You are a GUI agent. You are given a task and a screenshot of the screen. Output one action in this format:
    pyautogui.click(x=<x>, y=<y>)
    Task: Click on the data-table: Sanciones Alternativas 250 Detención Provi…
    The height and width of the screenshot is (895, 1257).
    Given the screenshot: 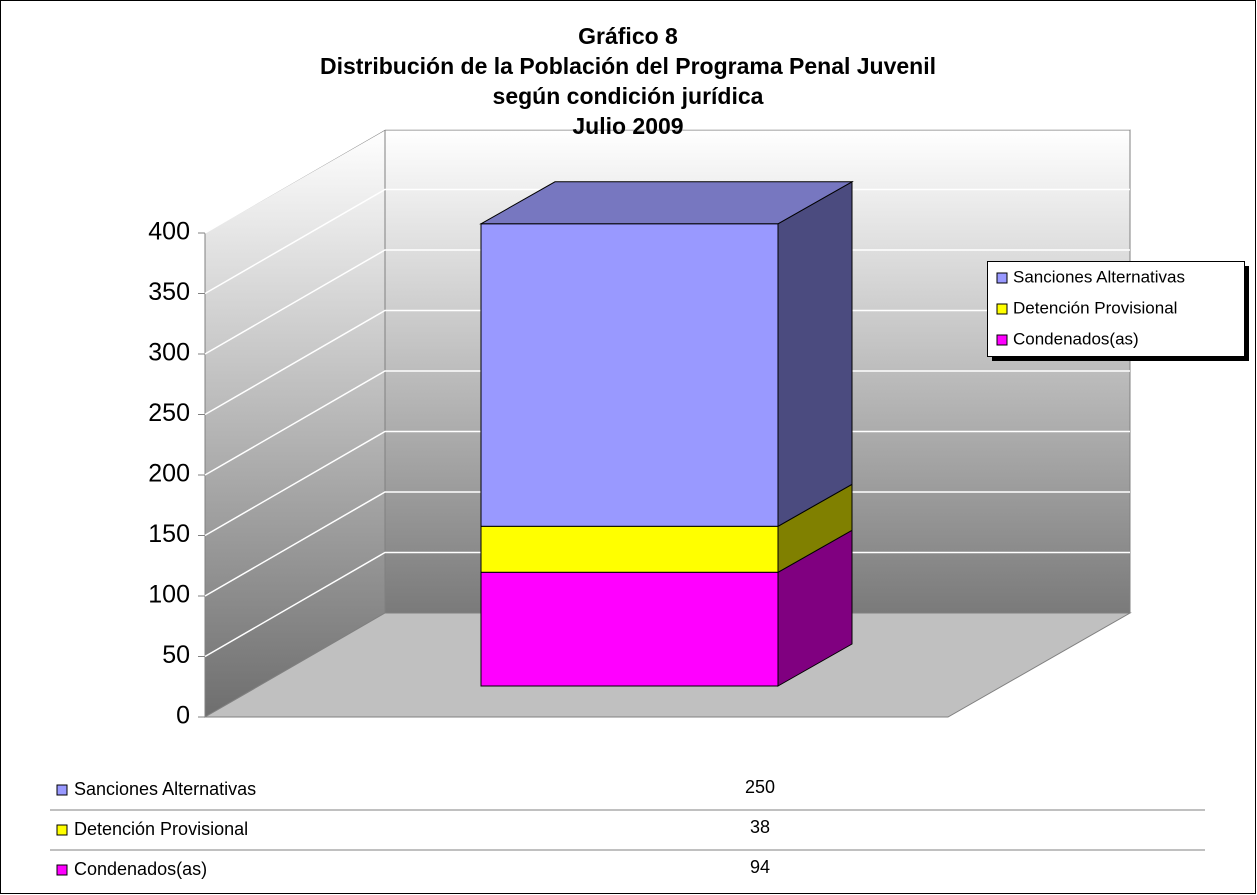 What is the action you would take?
    pyautogui.click(x=627, y=828)
    